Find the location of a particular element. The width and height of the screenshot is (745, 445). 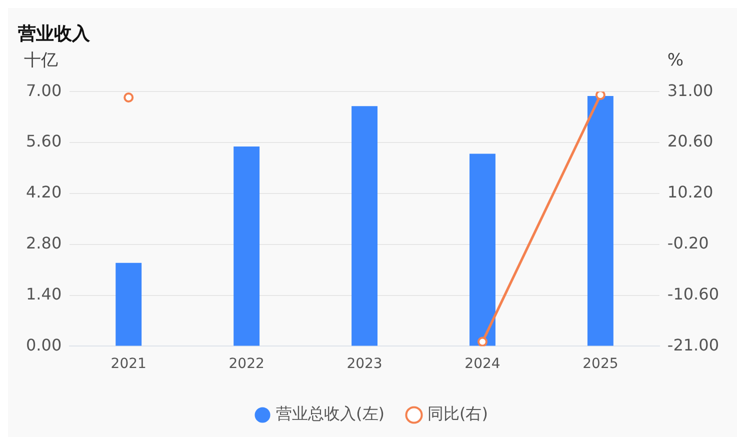

chart-title: 营业收入 is located at coordinates (54, 33).